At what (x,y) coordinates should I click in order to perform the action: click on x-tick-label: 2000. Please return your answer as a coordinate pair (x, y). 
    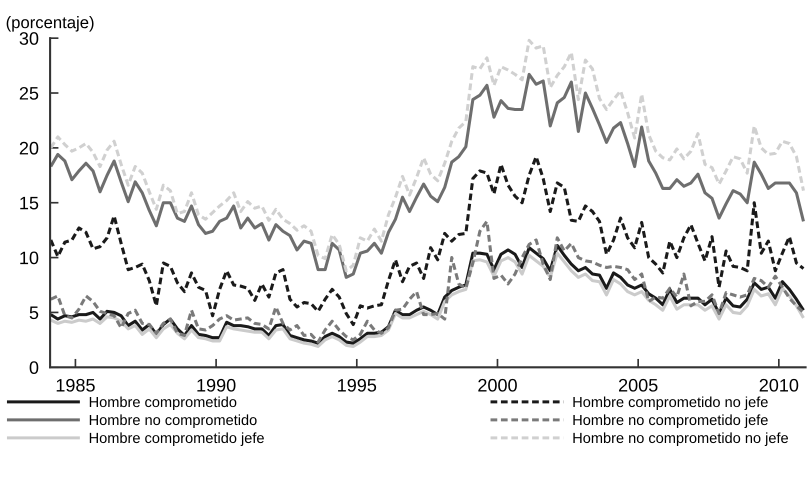
    Looking at the image, I should click on (497, 385).